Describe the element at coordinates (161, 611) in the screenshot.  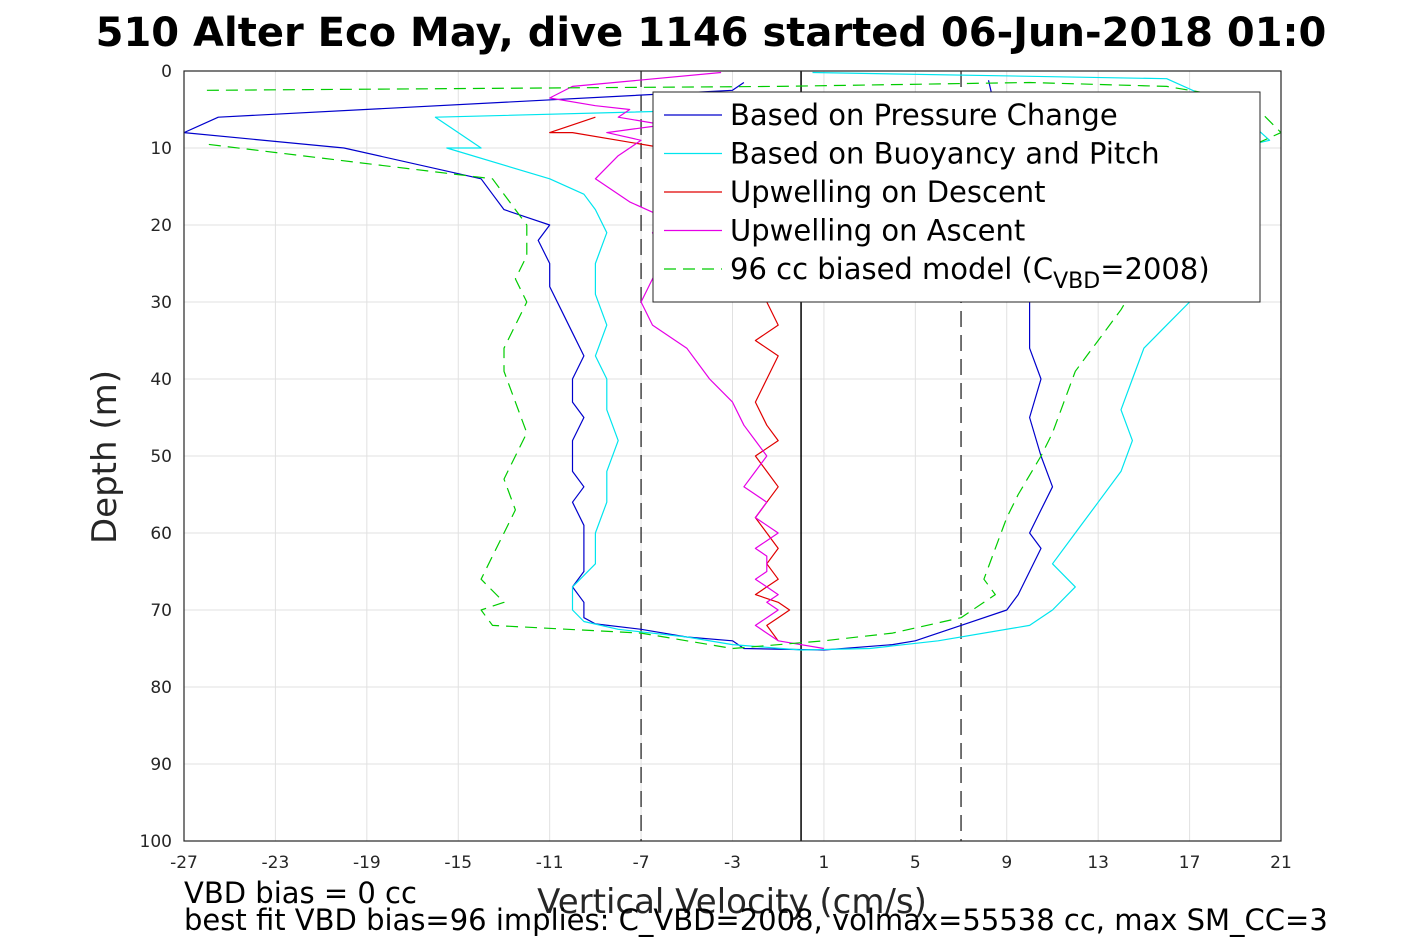
I see `y-tick-label: 70` at that location.